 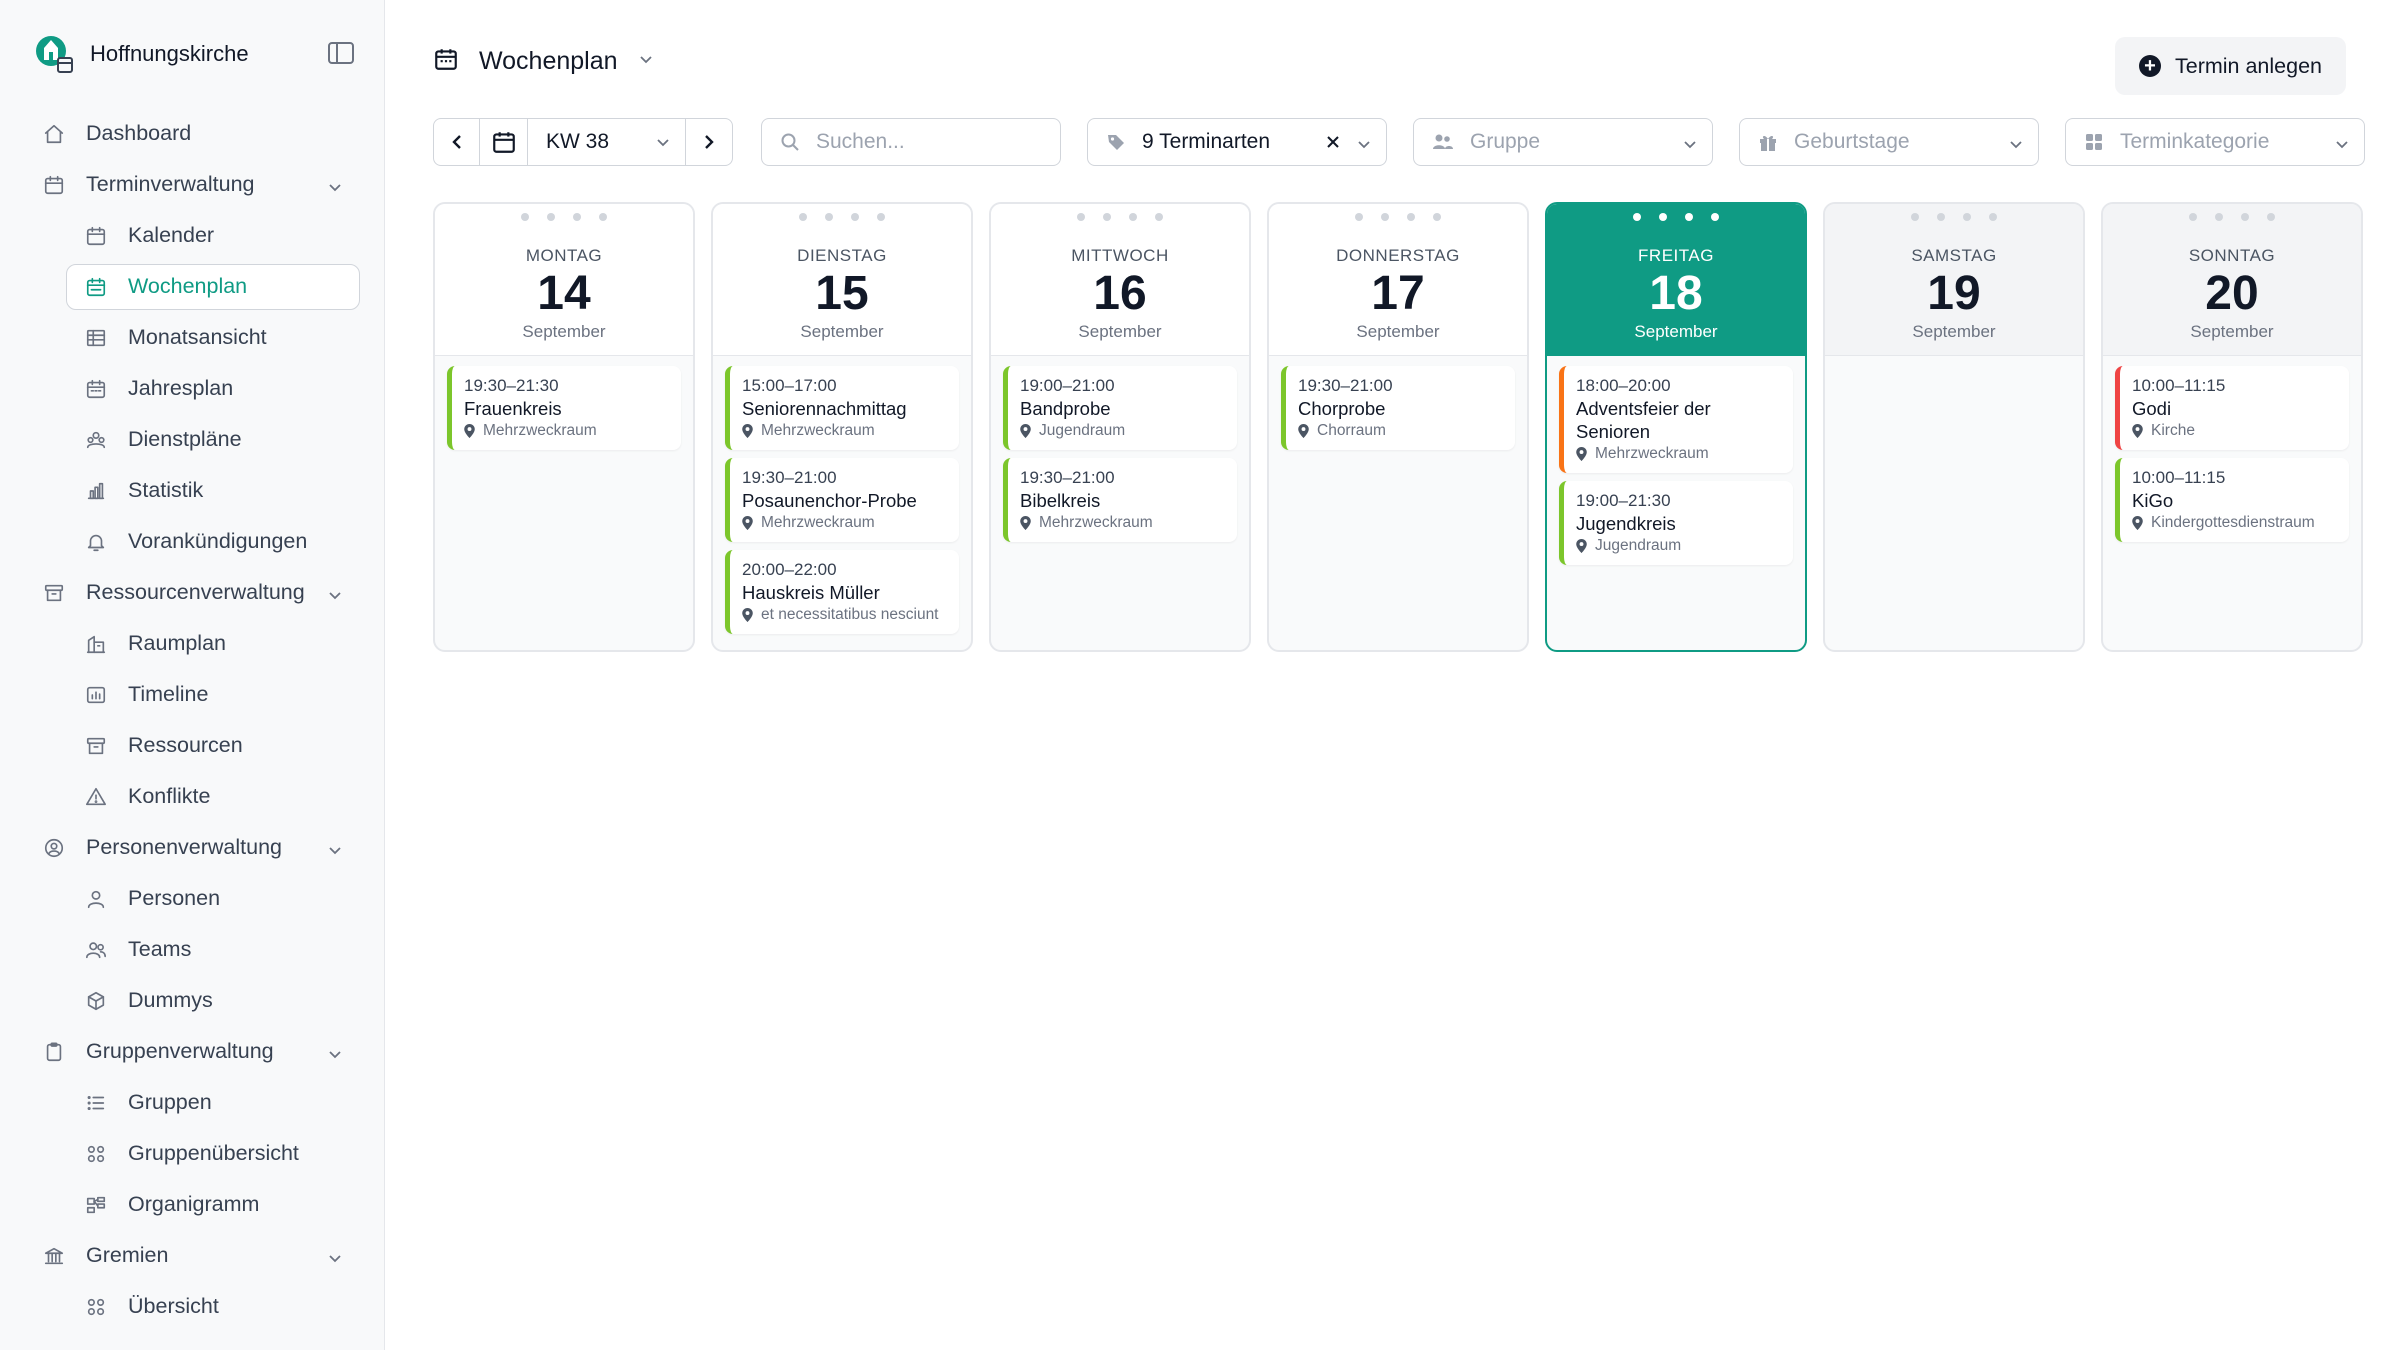 I want to click on weekday-name: SONNTAG, so click(x=2232, y=255).